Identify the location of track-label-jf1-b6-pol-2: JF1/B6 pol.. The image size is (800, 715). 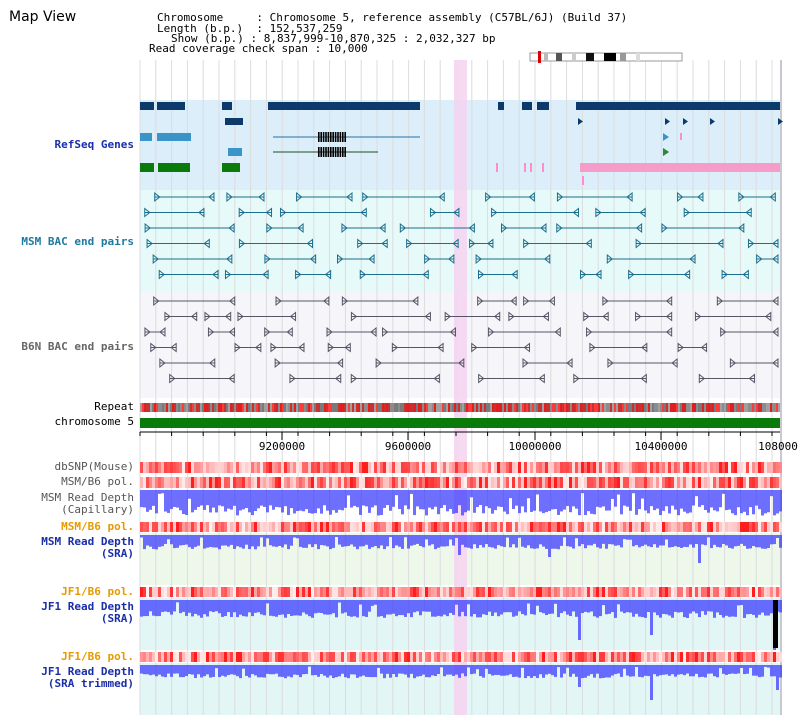
(97, 656).